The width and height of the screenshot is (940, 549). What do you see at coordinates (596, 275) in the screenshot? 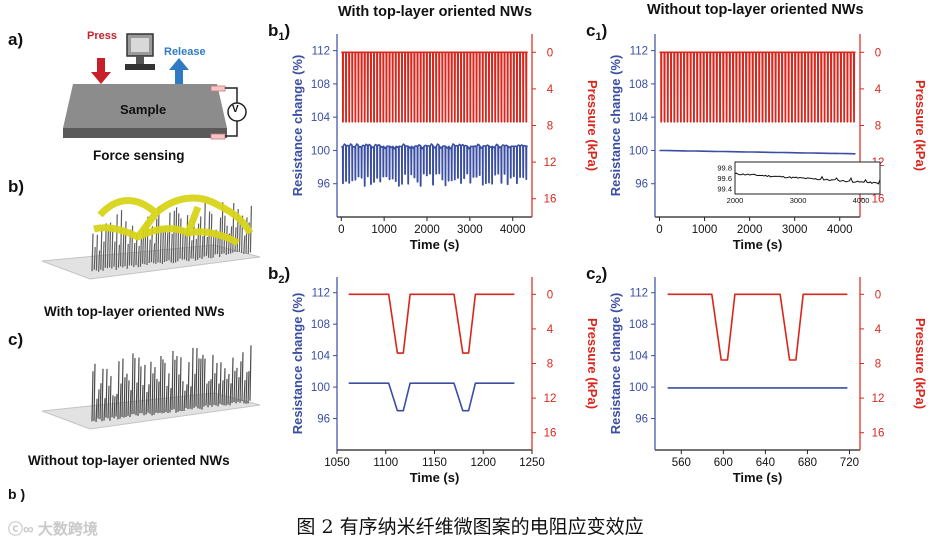
I see `panel-c2-label: c2)` at bounding box center [596, 275].